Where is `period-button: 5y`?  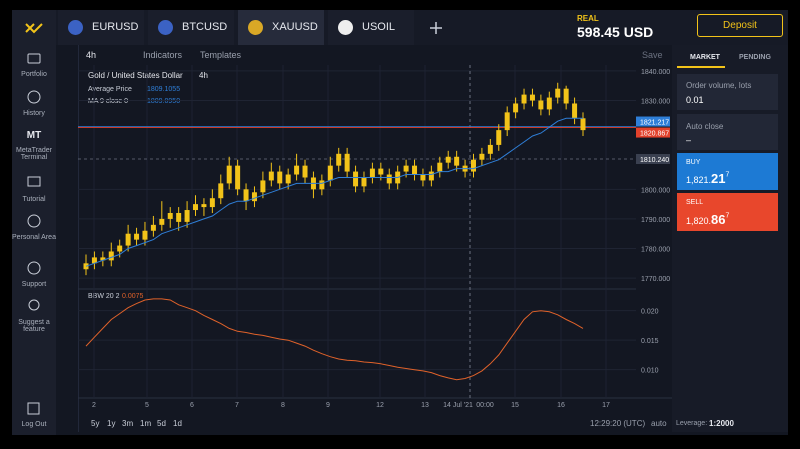
period-button: 5y is located at coordinates (95, 423).